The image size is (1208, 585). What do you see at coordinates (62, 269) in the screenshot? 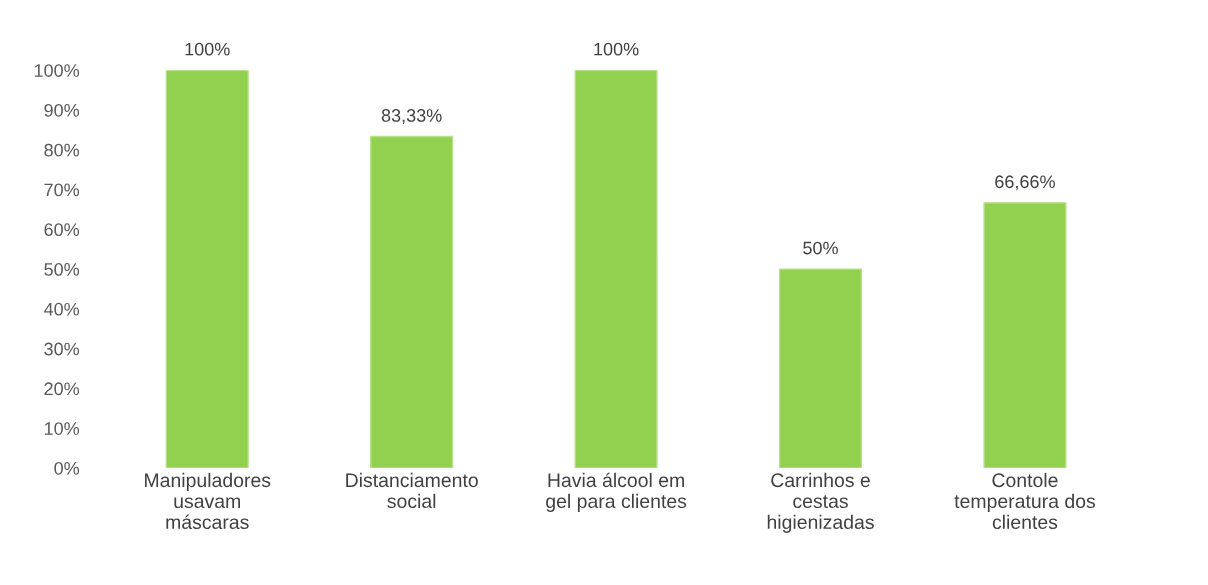
I see `y-tick-label: 50%` at bounding box center [62, 269].